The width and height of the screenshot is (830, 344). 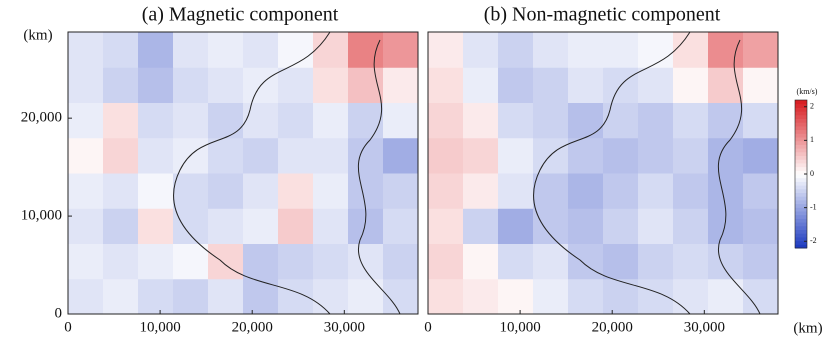 I want to click on x-tick-label: 20,000, so click(x=612, y=327).